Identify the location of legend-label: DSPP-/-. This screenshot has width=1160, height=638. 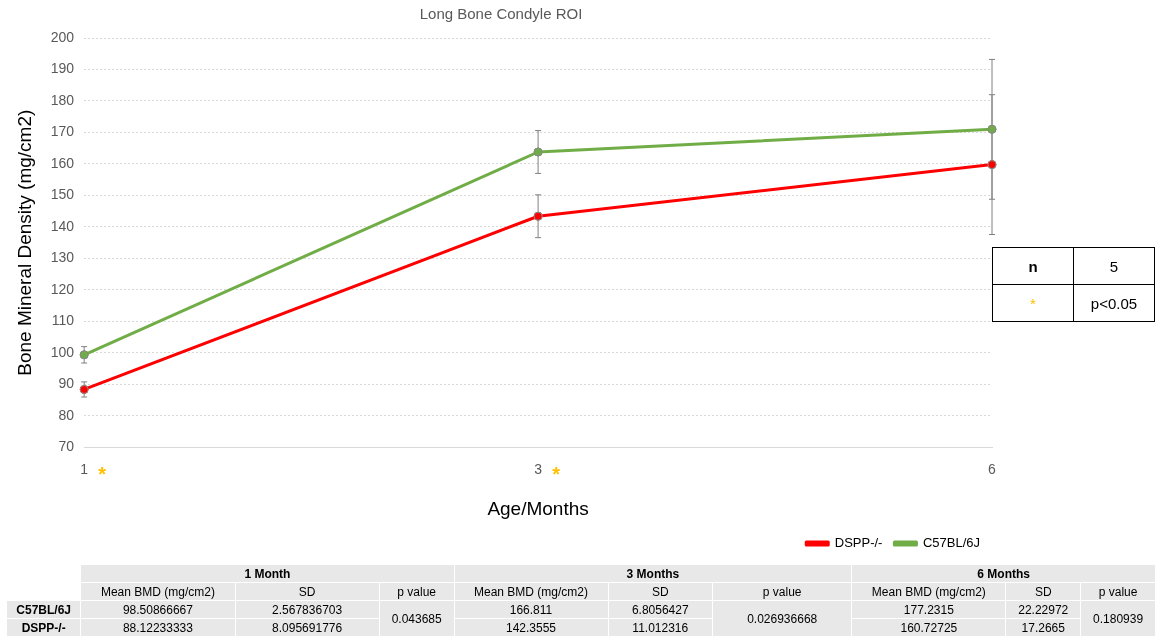
(858, 543).